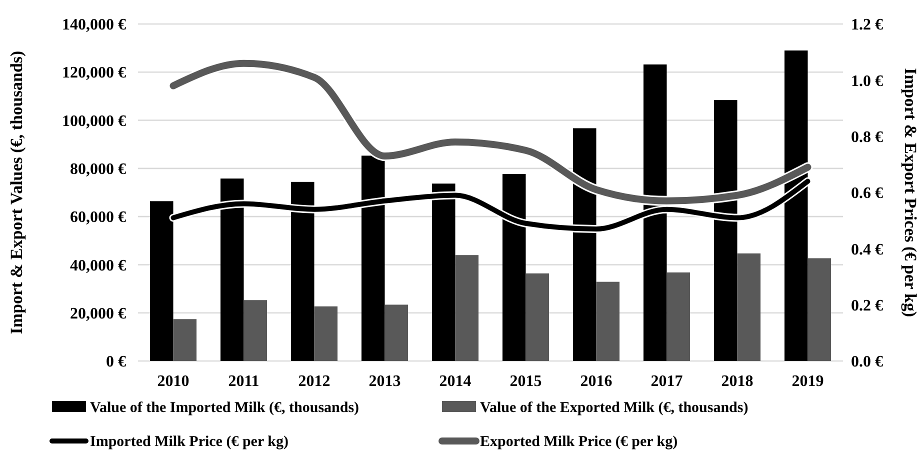 The width and height of the screenshot is (919, 459). Describe the element at coordinates (16, 192) in the screenshot. I see `y-axis-title: Import & Export Values (€, thousands)` at that location.